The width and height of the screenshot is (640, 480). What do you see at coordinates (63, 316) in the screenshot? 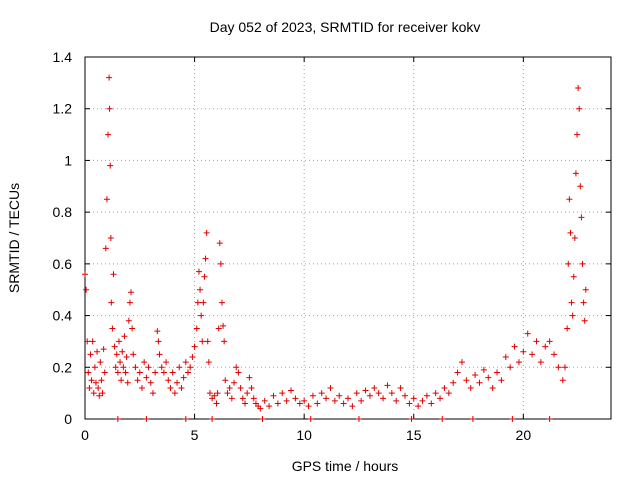
I see `y-tick-label: 0.4` at bounding box center [63, 316].